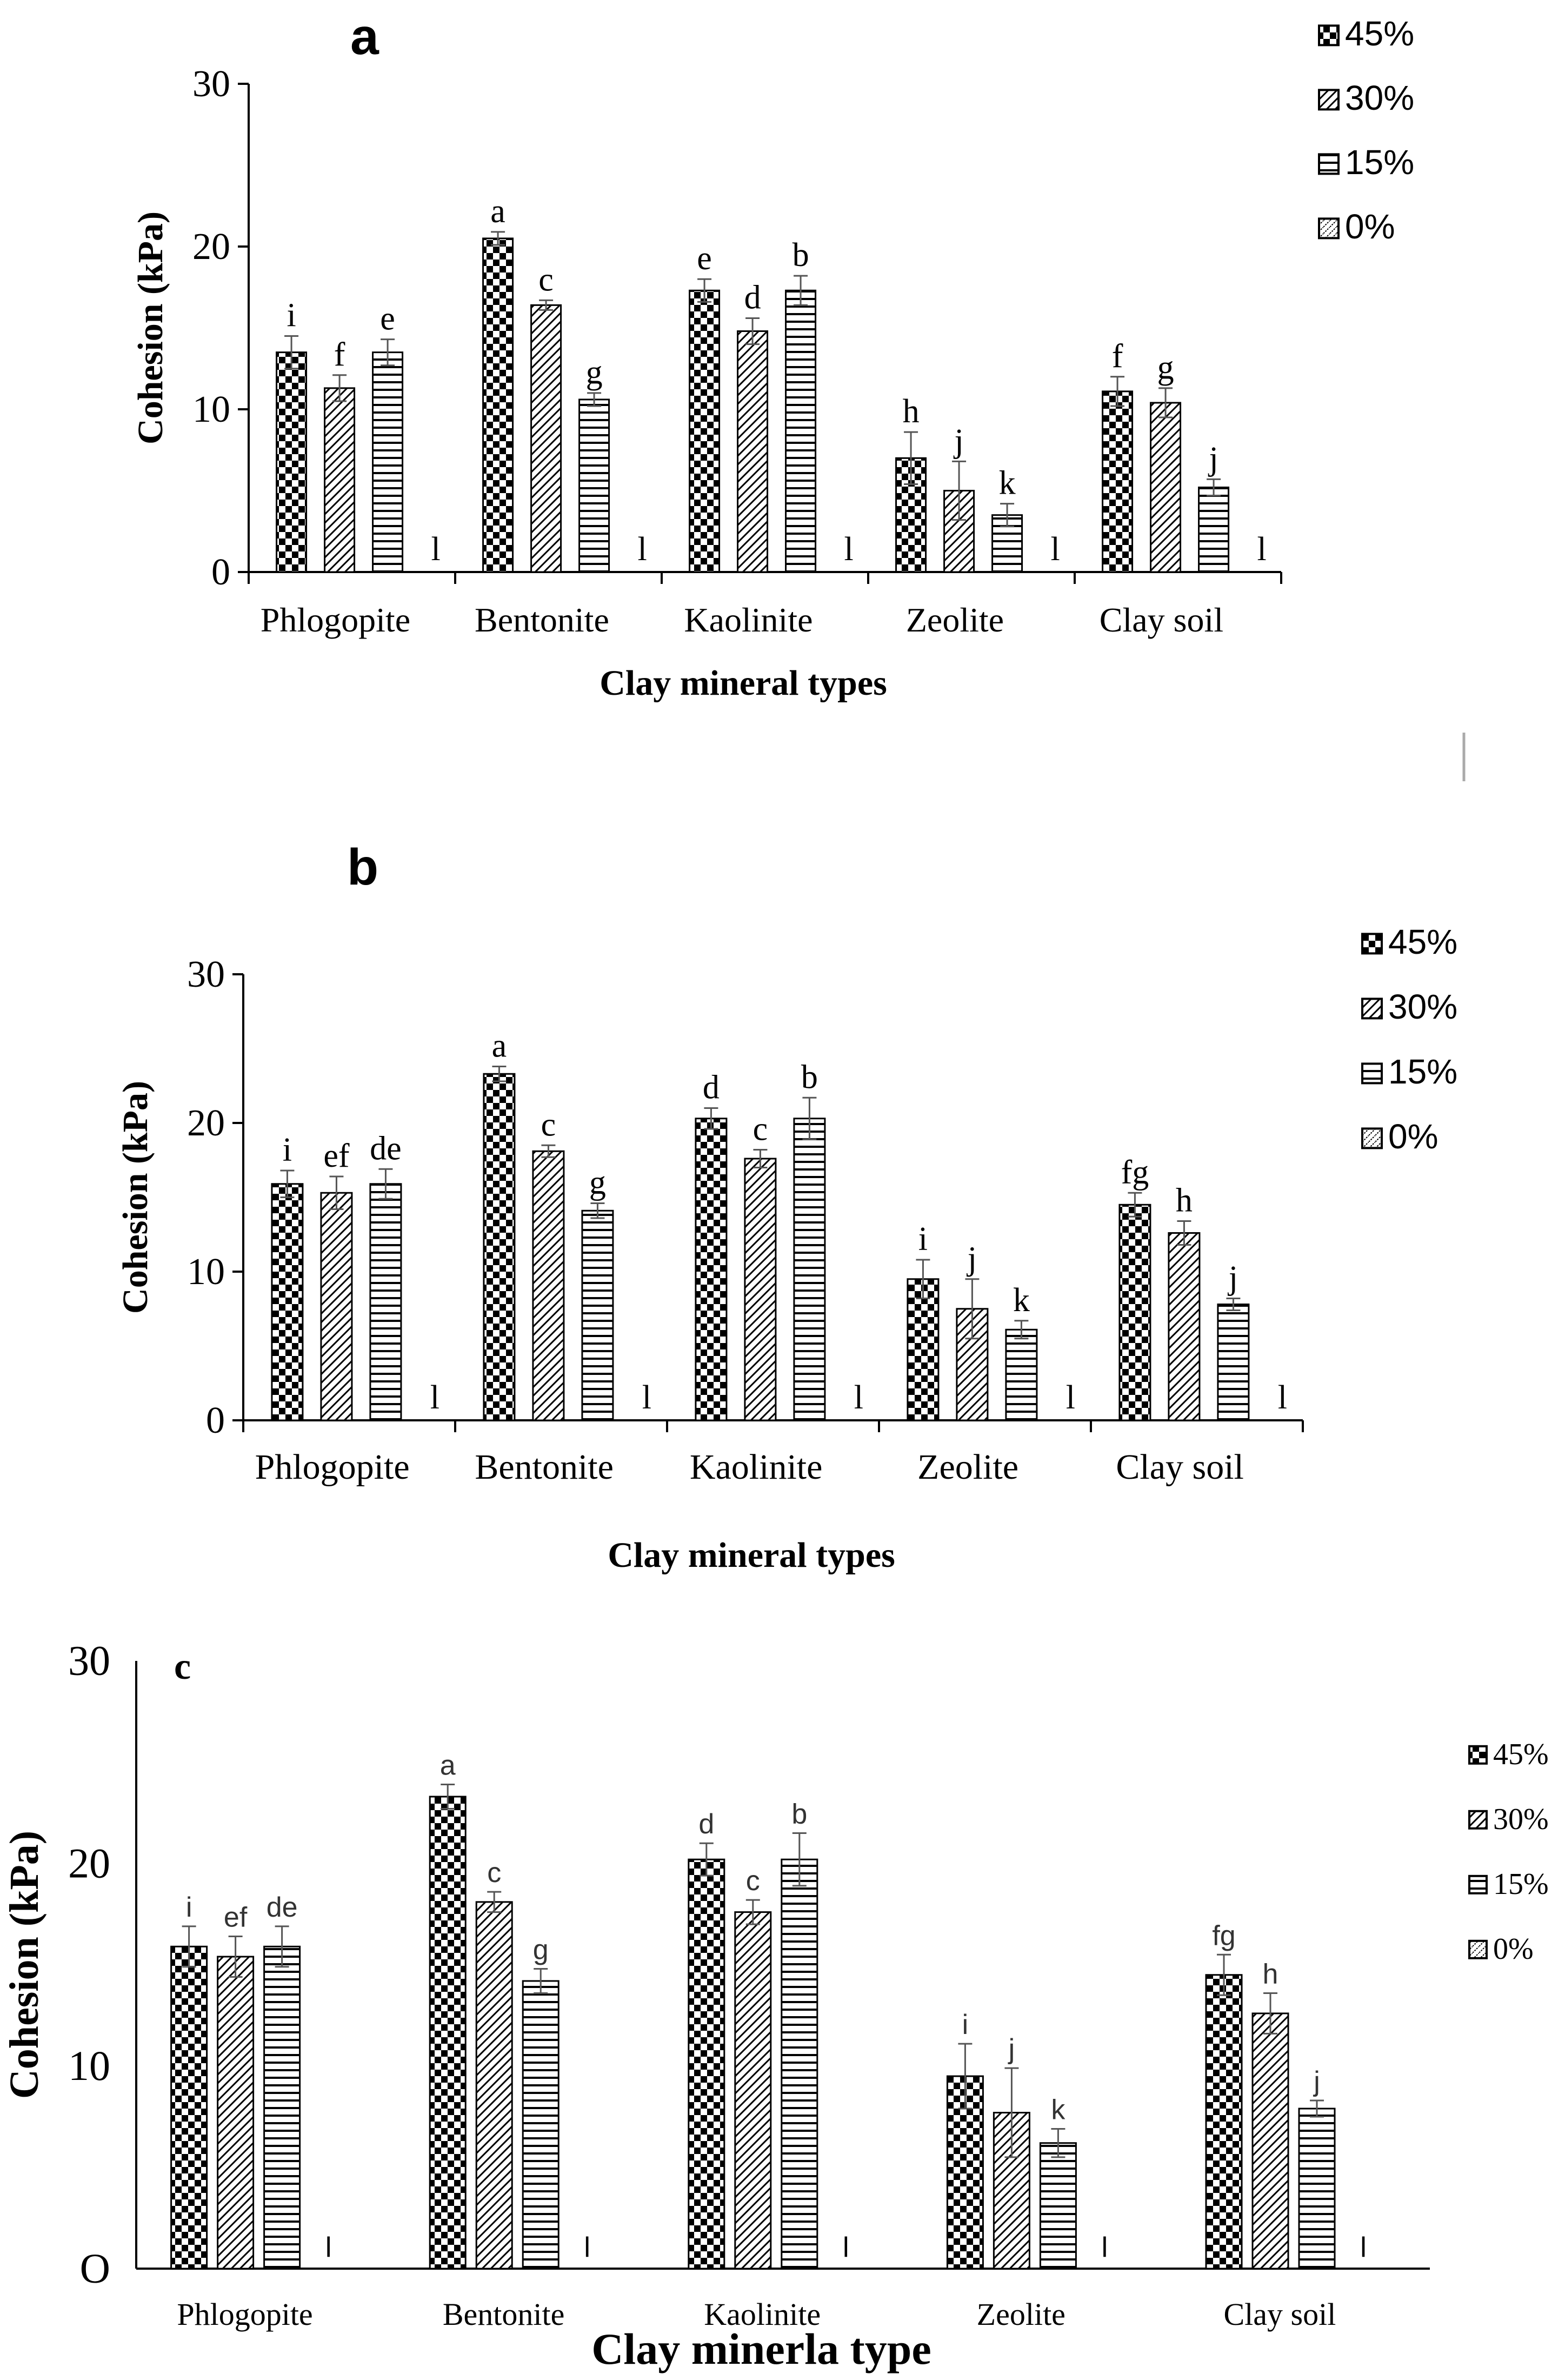  What do you see at coordinates (706, 1825) in the screenshot?
I see `significance-letter: d` at bounding box center [706, 1825].